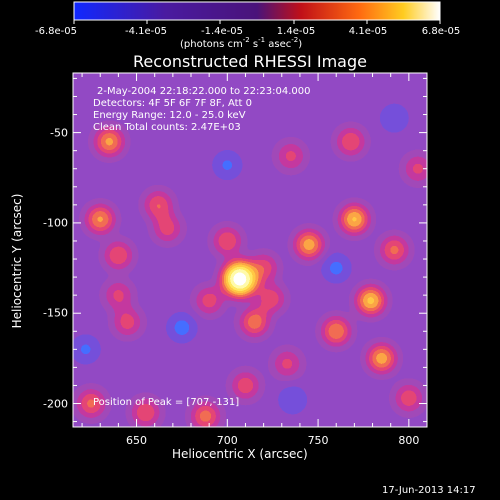 This screenshot has height=500, width=500. Describe the element at coordinates (167, 127) in the screenshot. I see `annotation-clean-counts: Clean Total counts: 2.47E+03` at that location.